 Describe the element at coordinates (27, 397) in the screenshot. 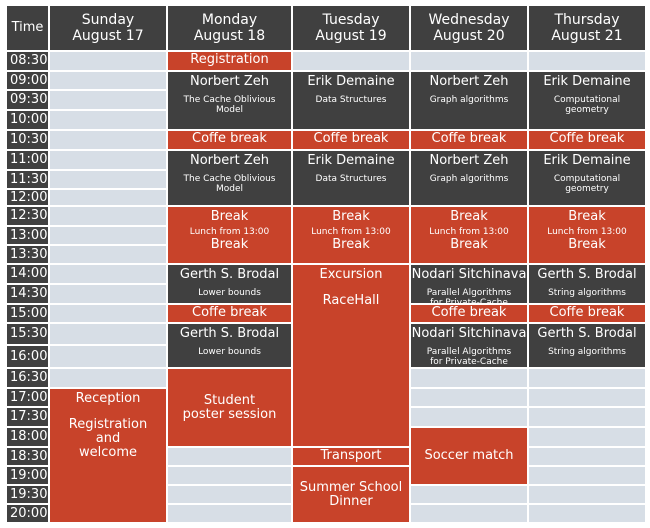

I see `time-label: 17:00` at that location.